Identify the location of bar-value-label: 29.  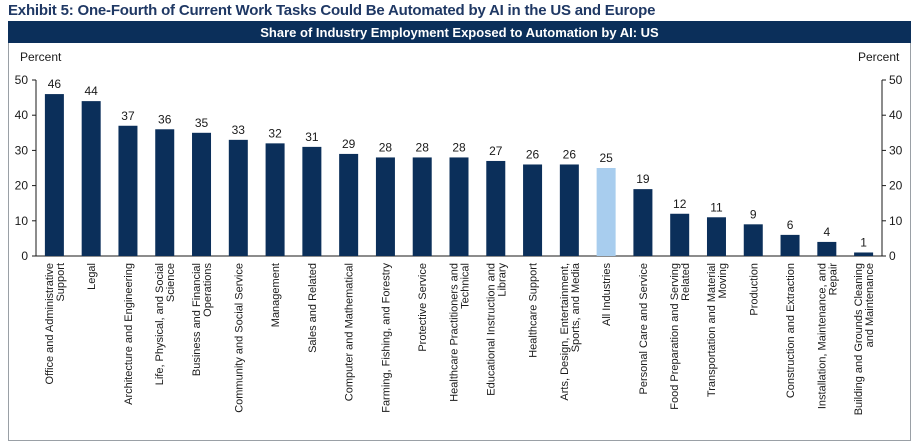
(349, 144).